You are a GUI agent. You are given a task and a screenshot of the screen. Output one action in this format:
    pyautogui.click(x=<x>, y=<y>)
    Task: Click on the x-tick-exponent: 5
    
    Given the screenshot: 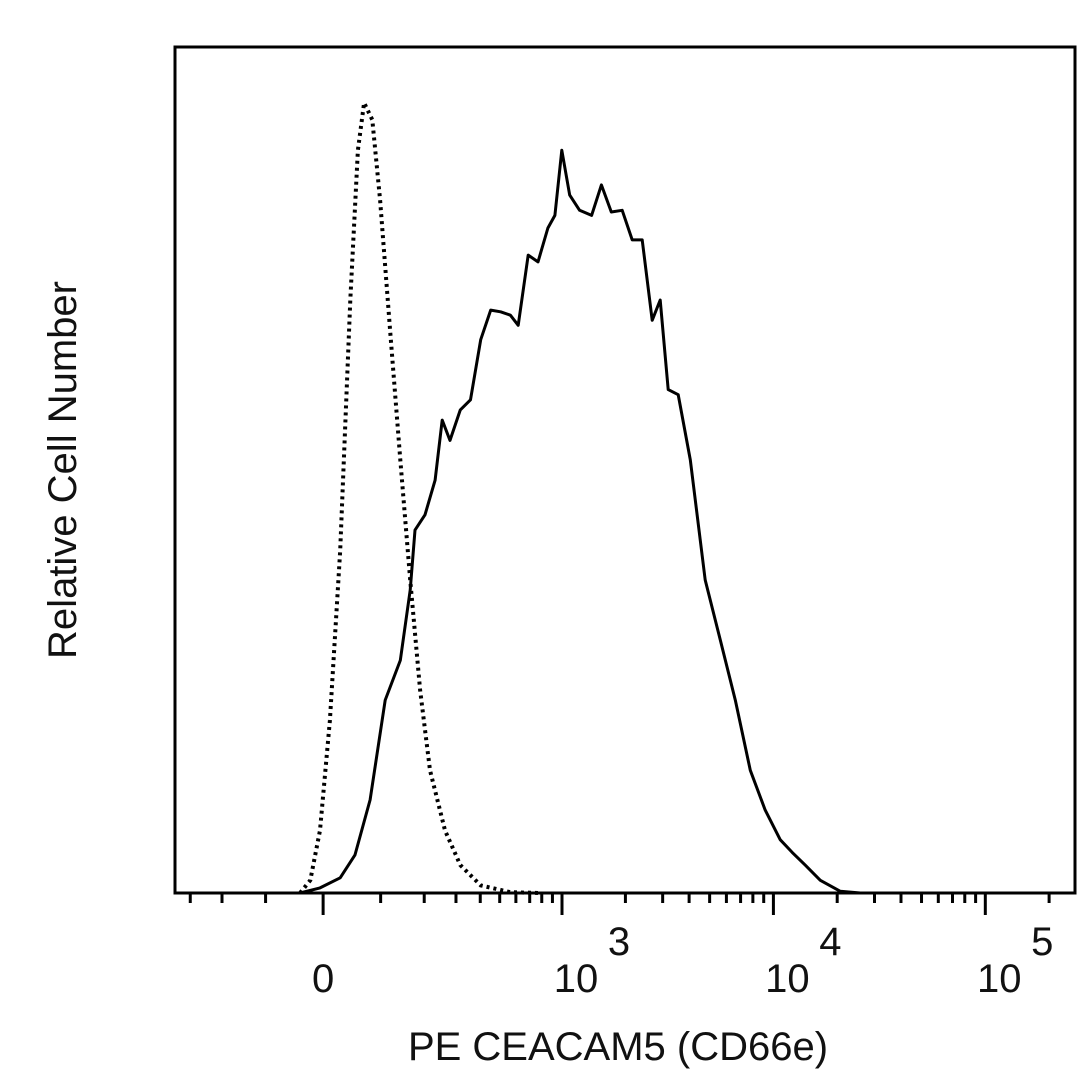 What is the action you would take?
    pyautogui.click(x=1042, y=942)
    